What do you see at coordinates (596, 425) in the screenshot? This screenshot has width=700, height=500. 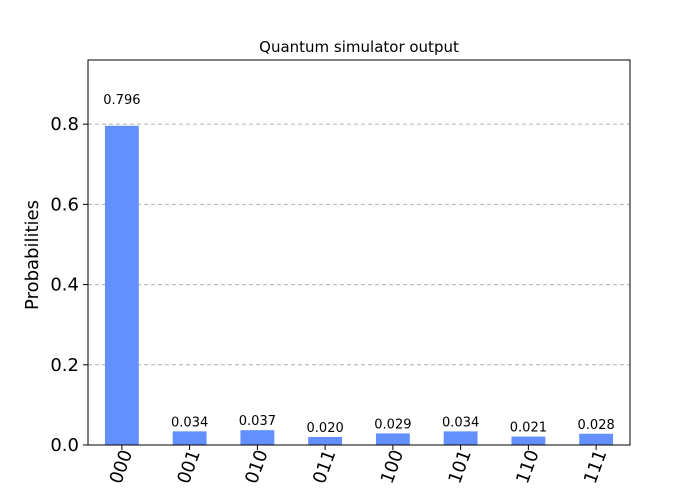 I see `data-label: 0.028` at bounding box center [596, 425].